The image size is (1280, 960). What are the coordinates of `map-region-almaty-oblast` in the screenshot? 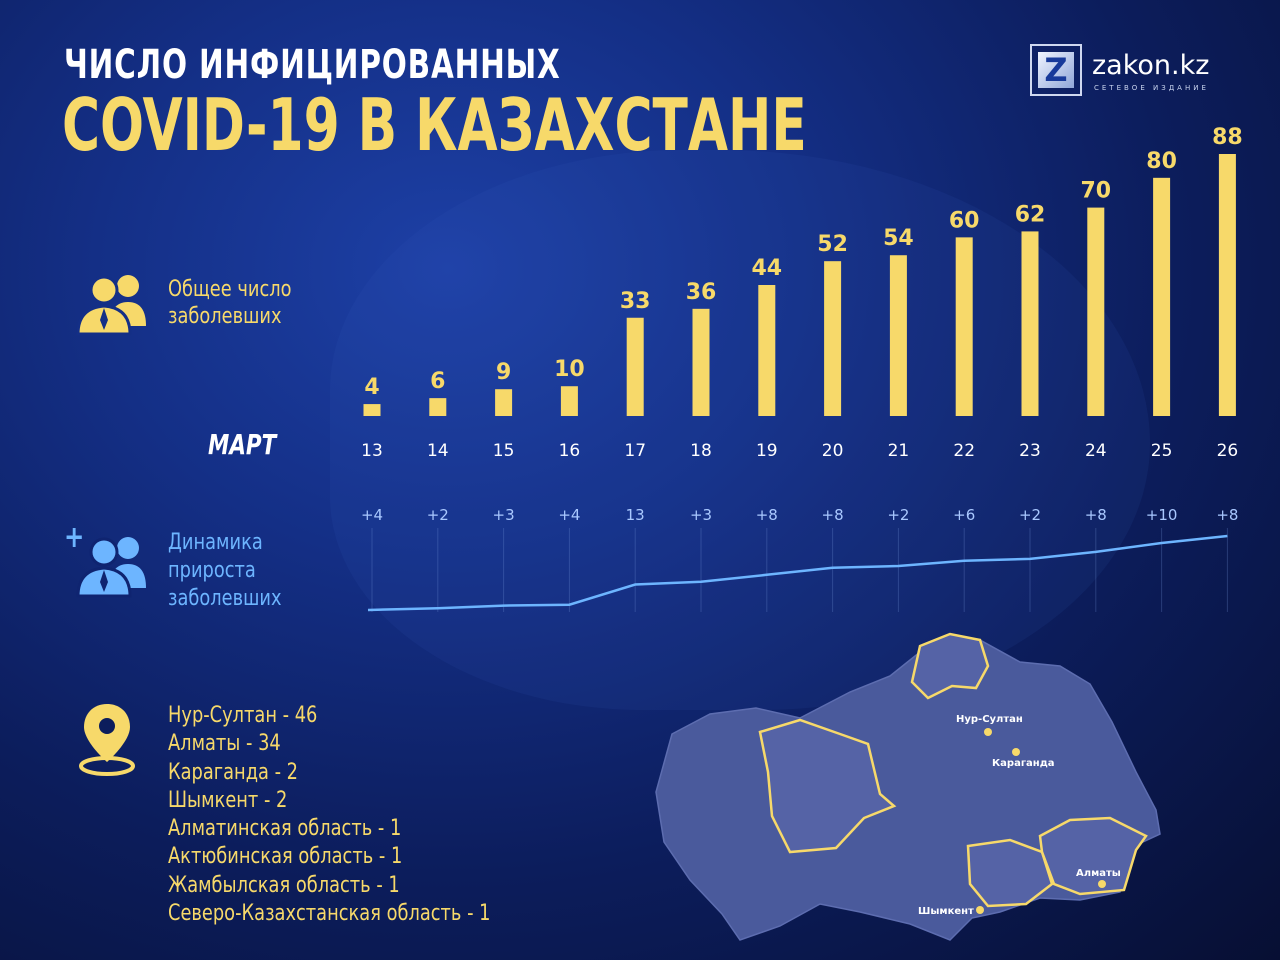 It's located at (1093, 856).